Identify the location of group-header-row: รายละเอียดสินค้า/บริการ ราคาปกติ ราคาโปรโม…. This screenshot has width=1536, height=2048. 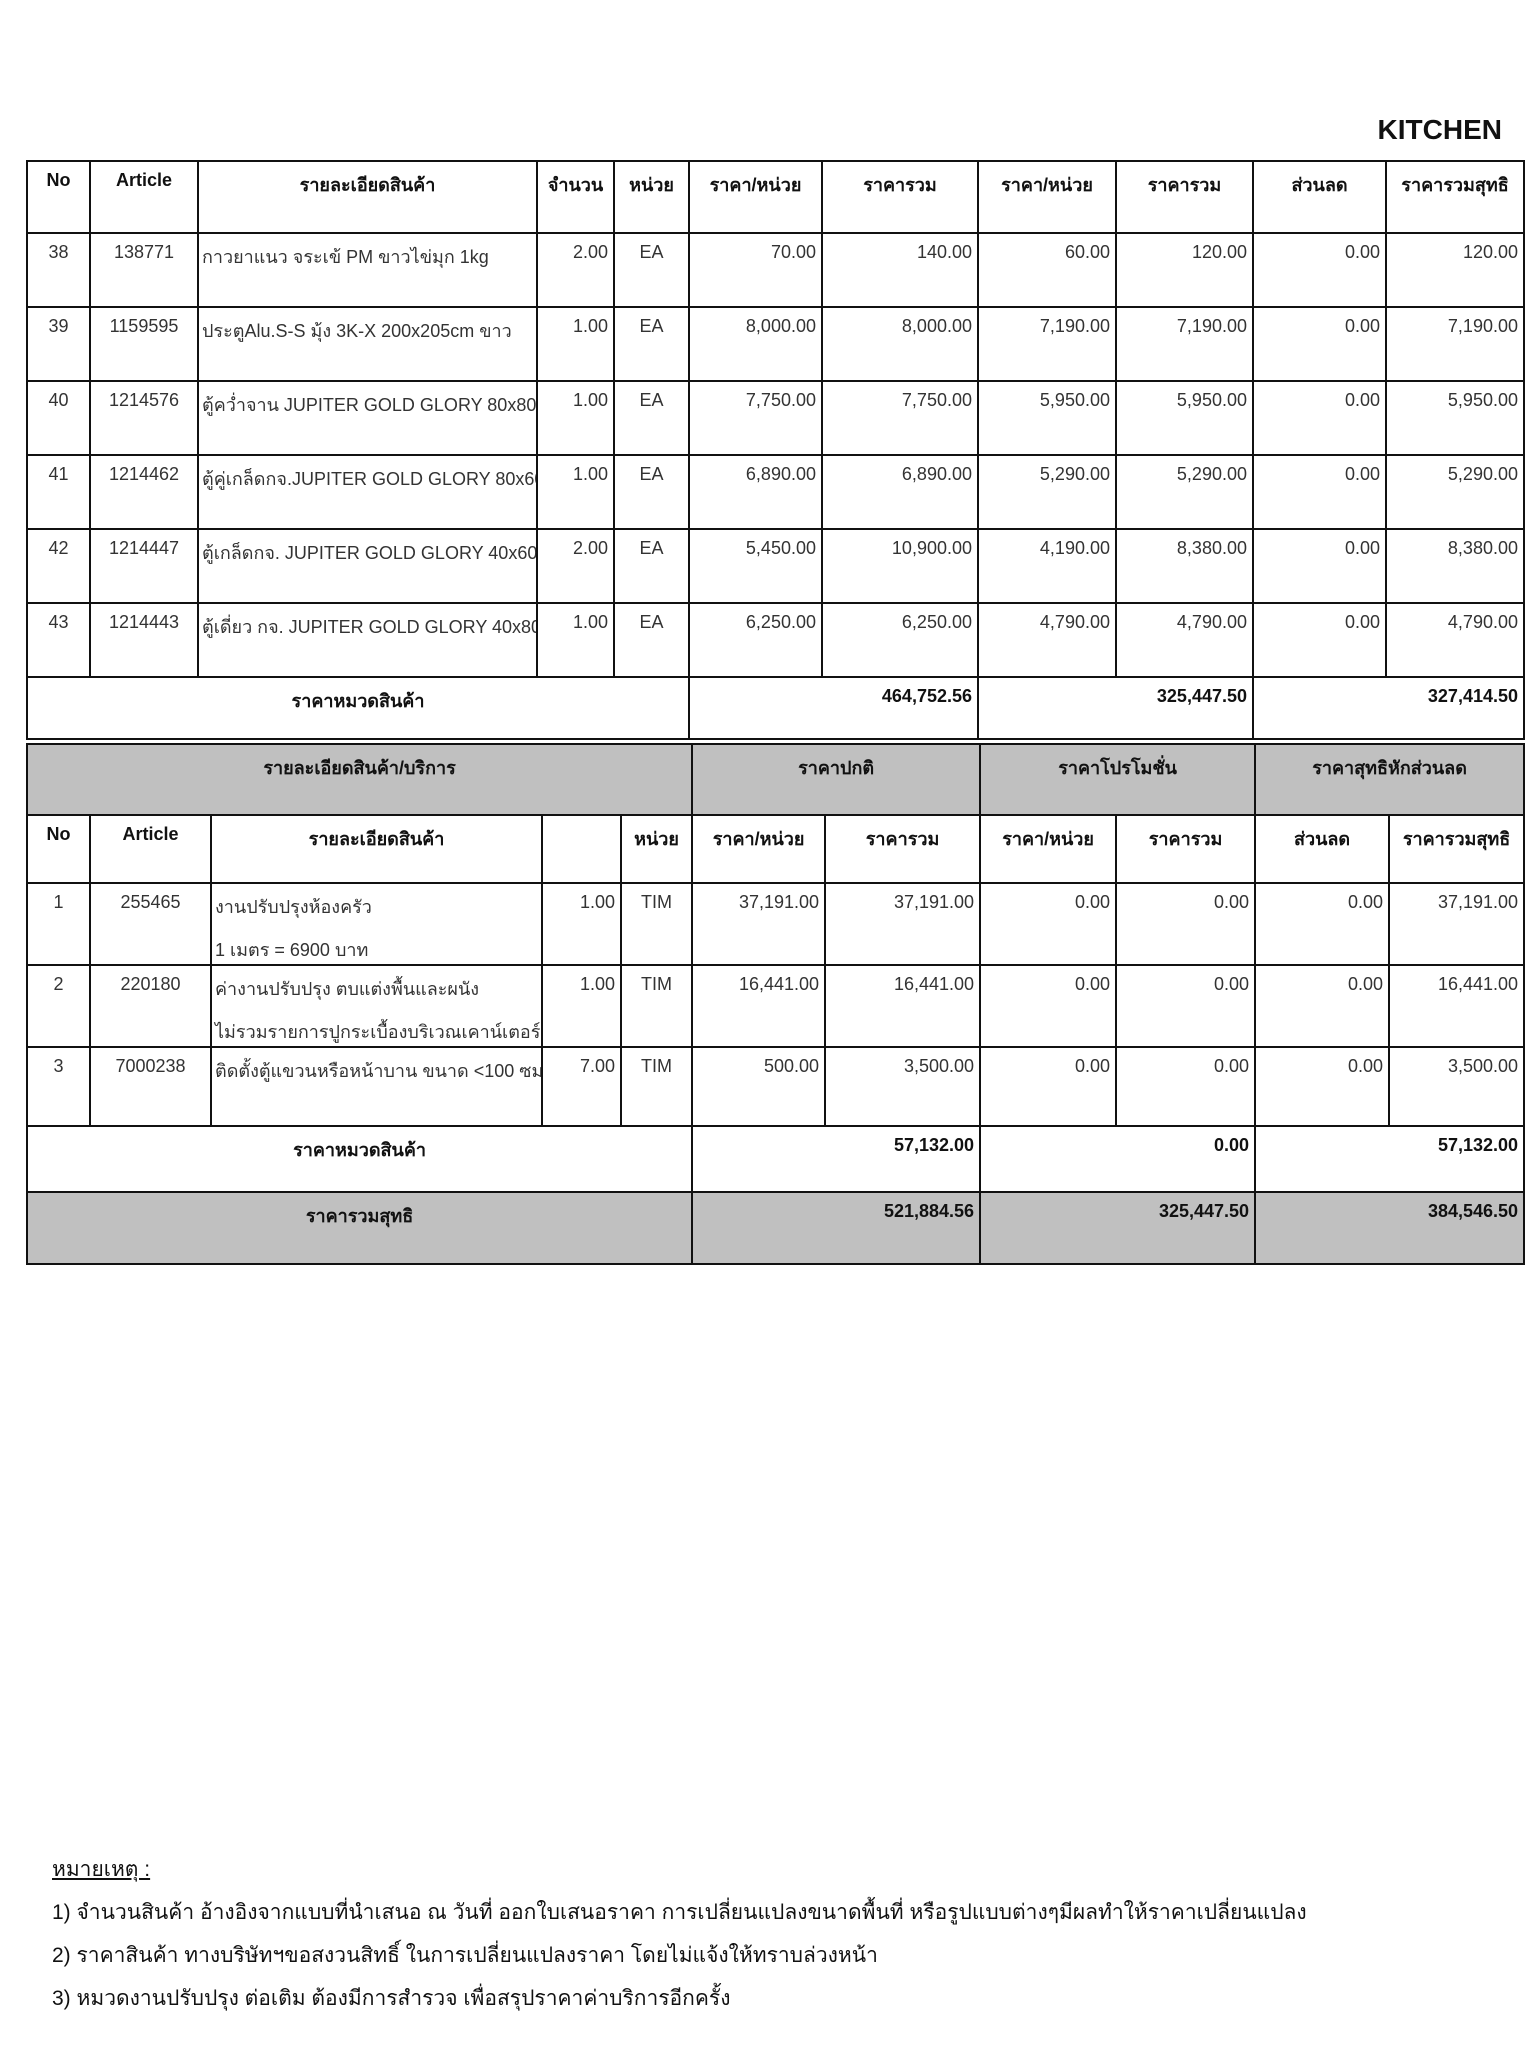
(775, 779).